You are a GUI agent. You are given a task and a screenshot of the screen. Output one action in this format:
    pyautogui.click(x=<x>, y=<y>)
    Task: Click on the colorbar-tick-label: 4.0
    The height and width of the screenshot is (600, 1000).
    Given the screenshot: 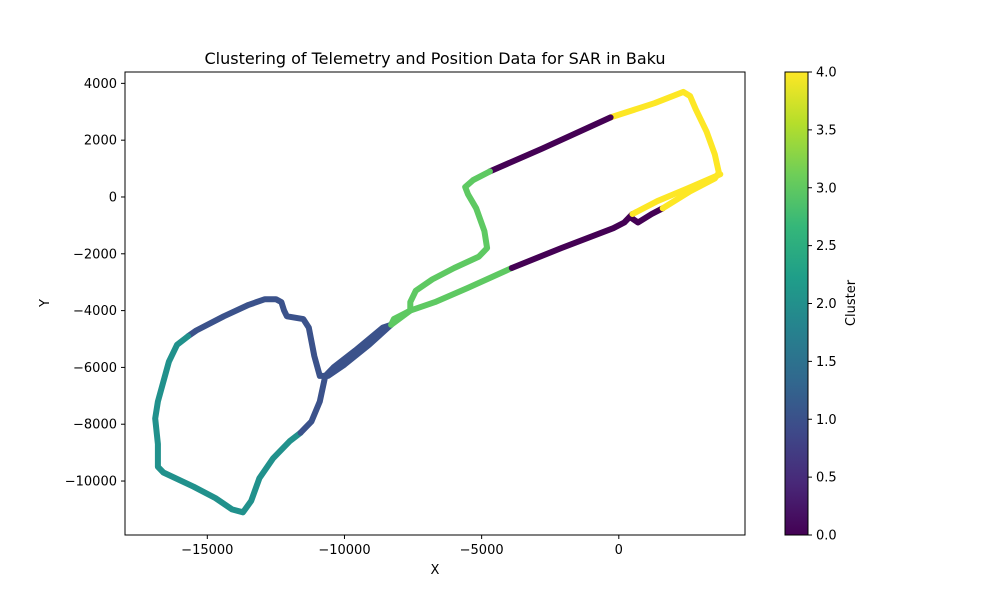 What is the action you would take?
    pyautogui.click(x=826, y=73)
    